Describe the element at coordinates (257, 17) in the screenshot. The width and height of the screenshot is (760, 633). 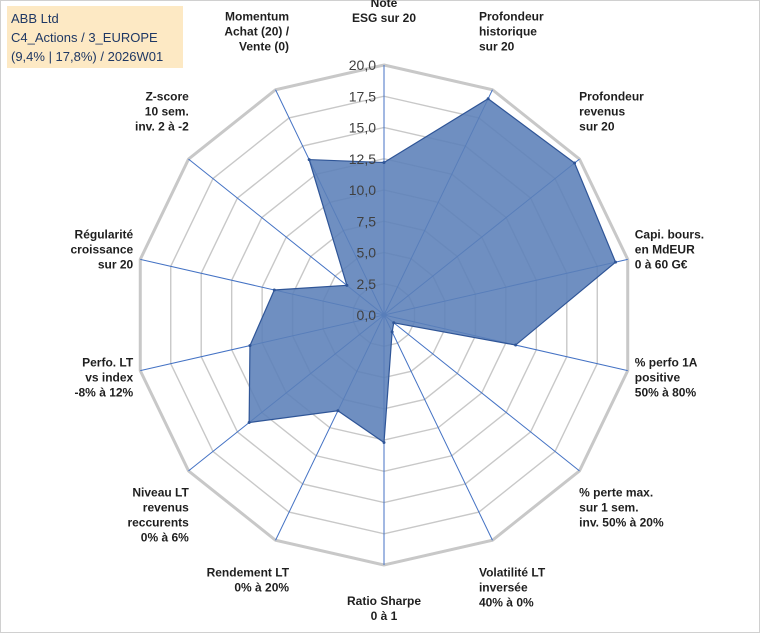
I see `axis-label-line: Momentum` at that location.